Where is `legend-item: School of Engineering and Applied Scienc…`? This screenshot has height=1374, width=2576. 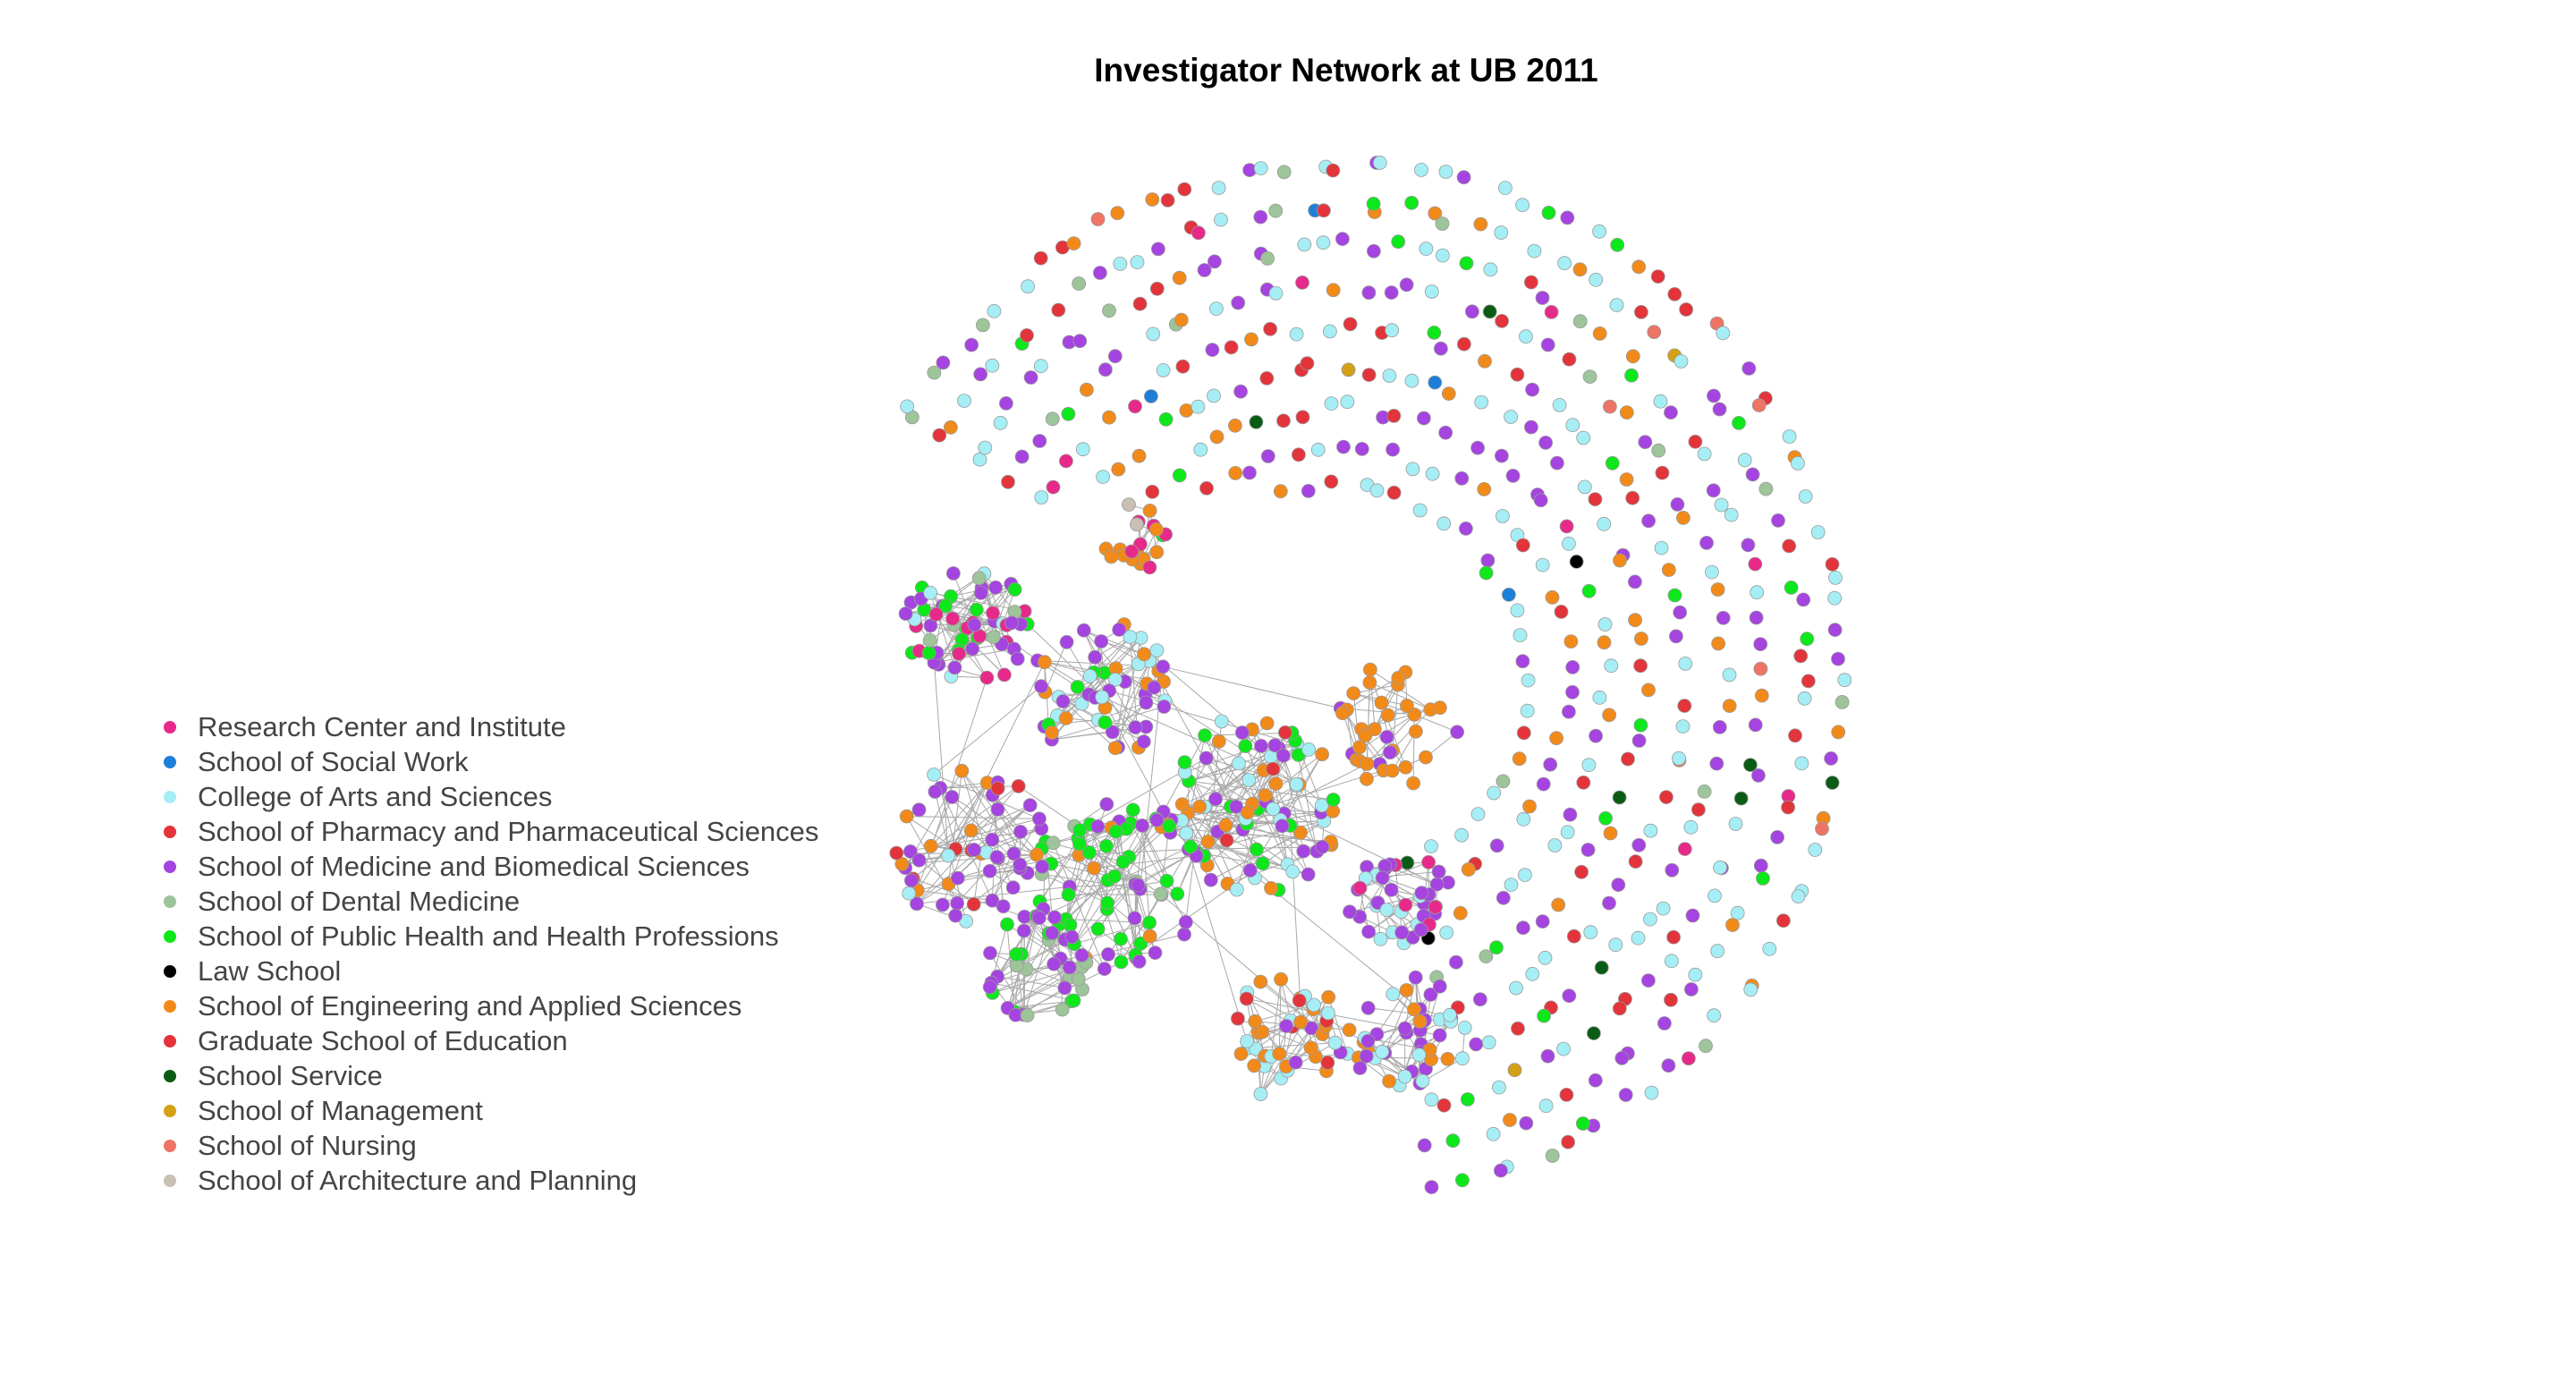 legend-item: School of Engineering and Applied Scienc… is located at coordinates (488, 1005).